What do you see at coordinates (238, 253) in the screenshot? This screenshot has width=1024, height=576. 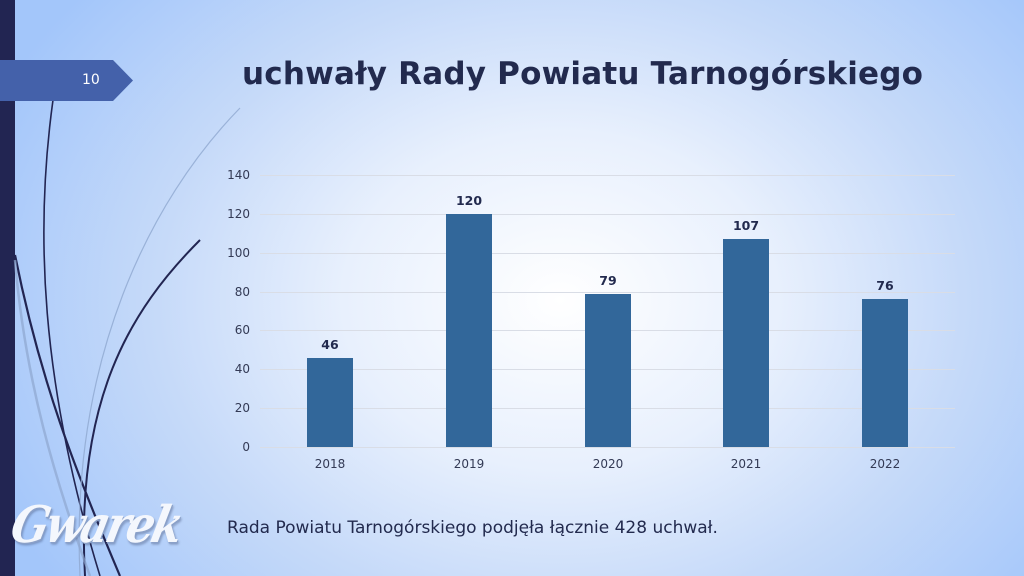 I see `y-axis-tick-label: 100` at bounding box center [238, 253].